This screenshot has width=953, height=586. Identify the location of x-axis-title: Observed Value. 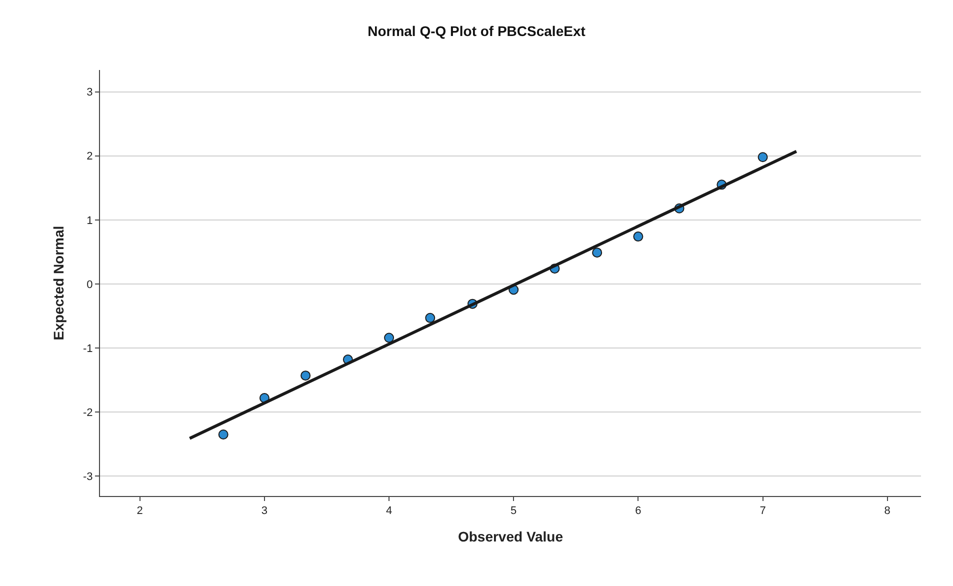
(511, 536).